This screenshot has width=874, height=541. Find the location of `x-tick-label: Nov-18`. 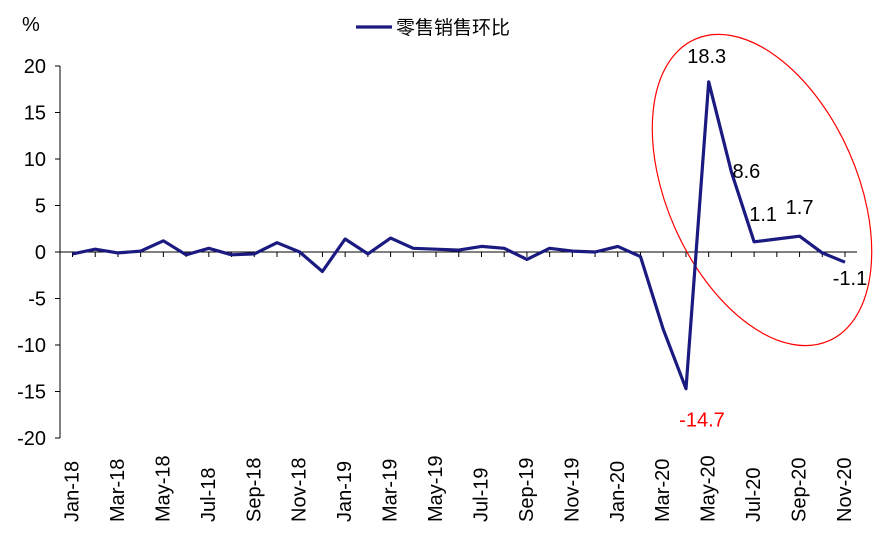

x-tick-label: Nov-18 is located at coordinates (300, 490).